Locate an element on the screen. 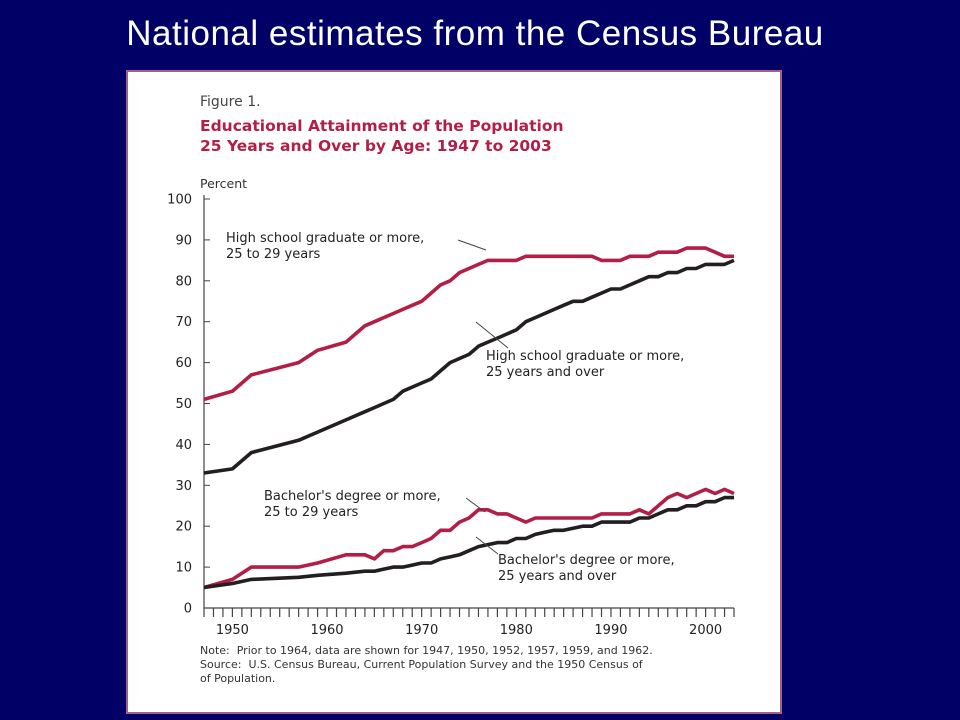 The width and height of the screenshot is (960, 720). x-tick-label: 1970 is located at coordinates (421, 630).